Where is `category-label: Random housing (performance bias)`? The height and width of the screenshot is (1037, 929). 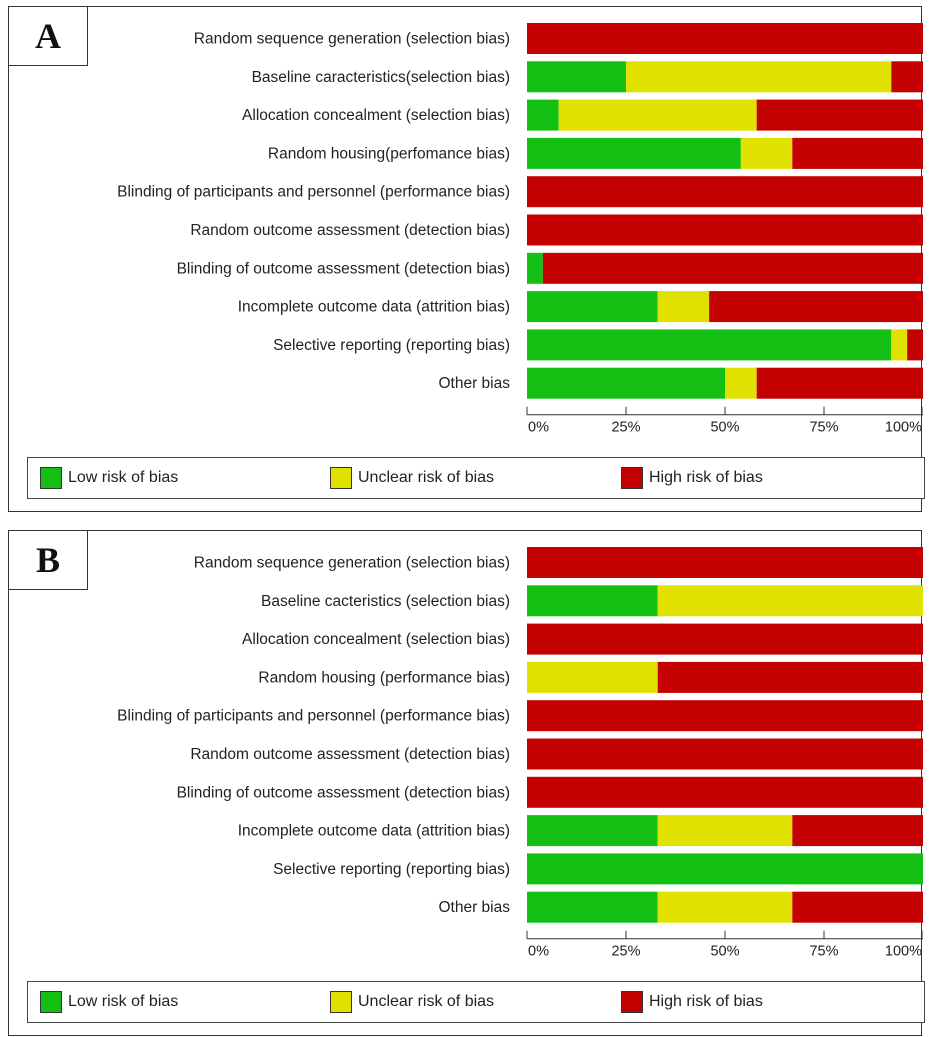
category-label: Random housing (performance bias) is located at coordinates (384, 677).